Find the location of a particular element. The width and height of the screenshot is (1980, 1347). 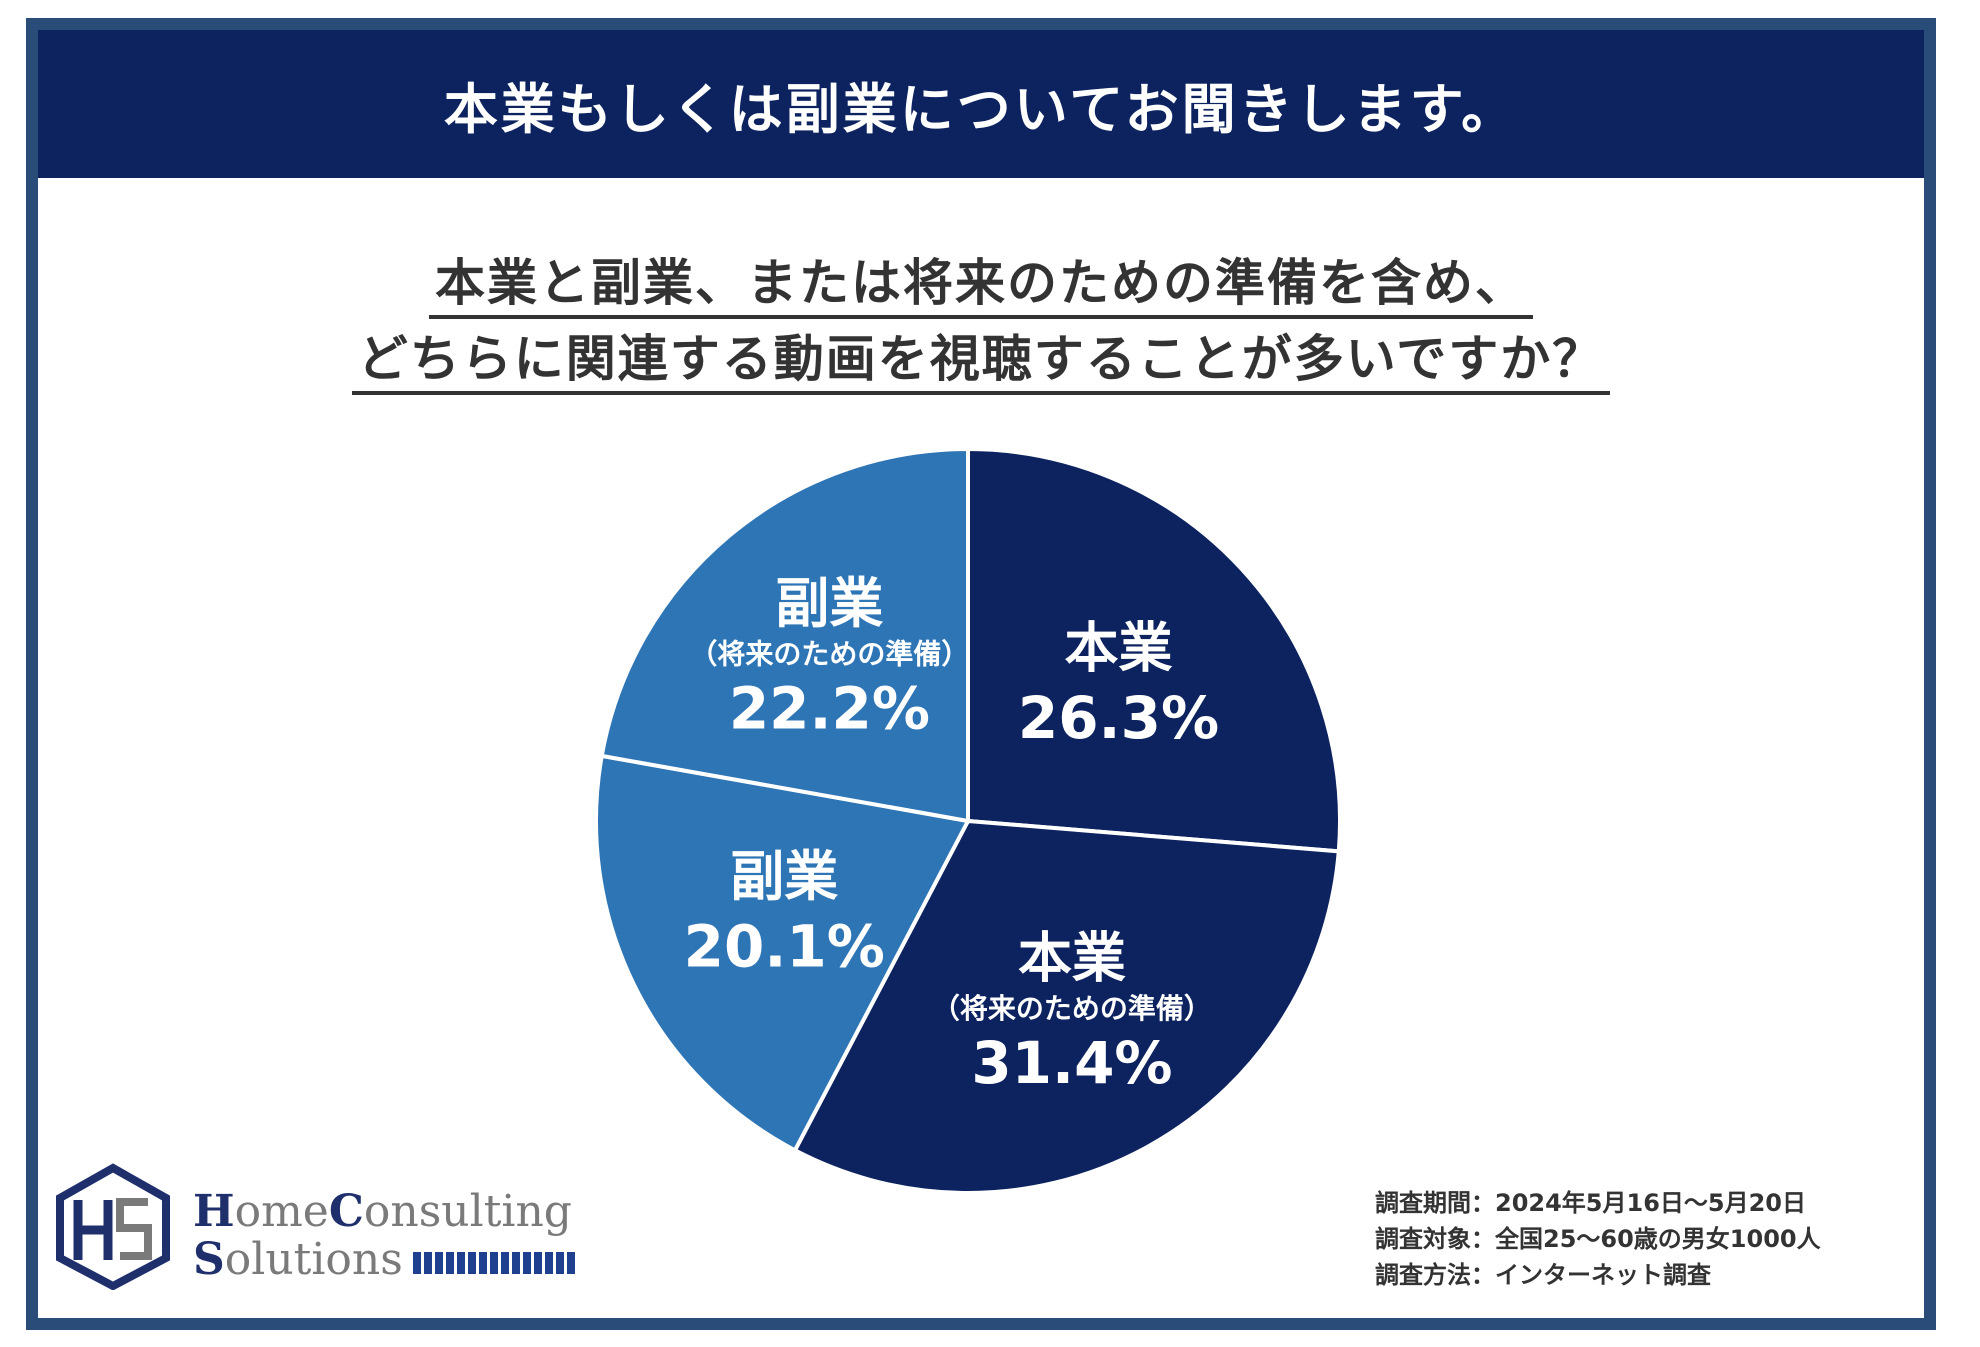

slice-value-label: 31.4% is located at coordinates (1071, 1063).